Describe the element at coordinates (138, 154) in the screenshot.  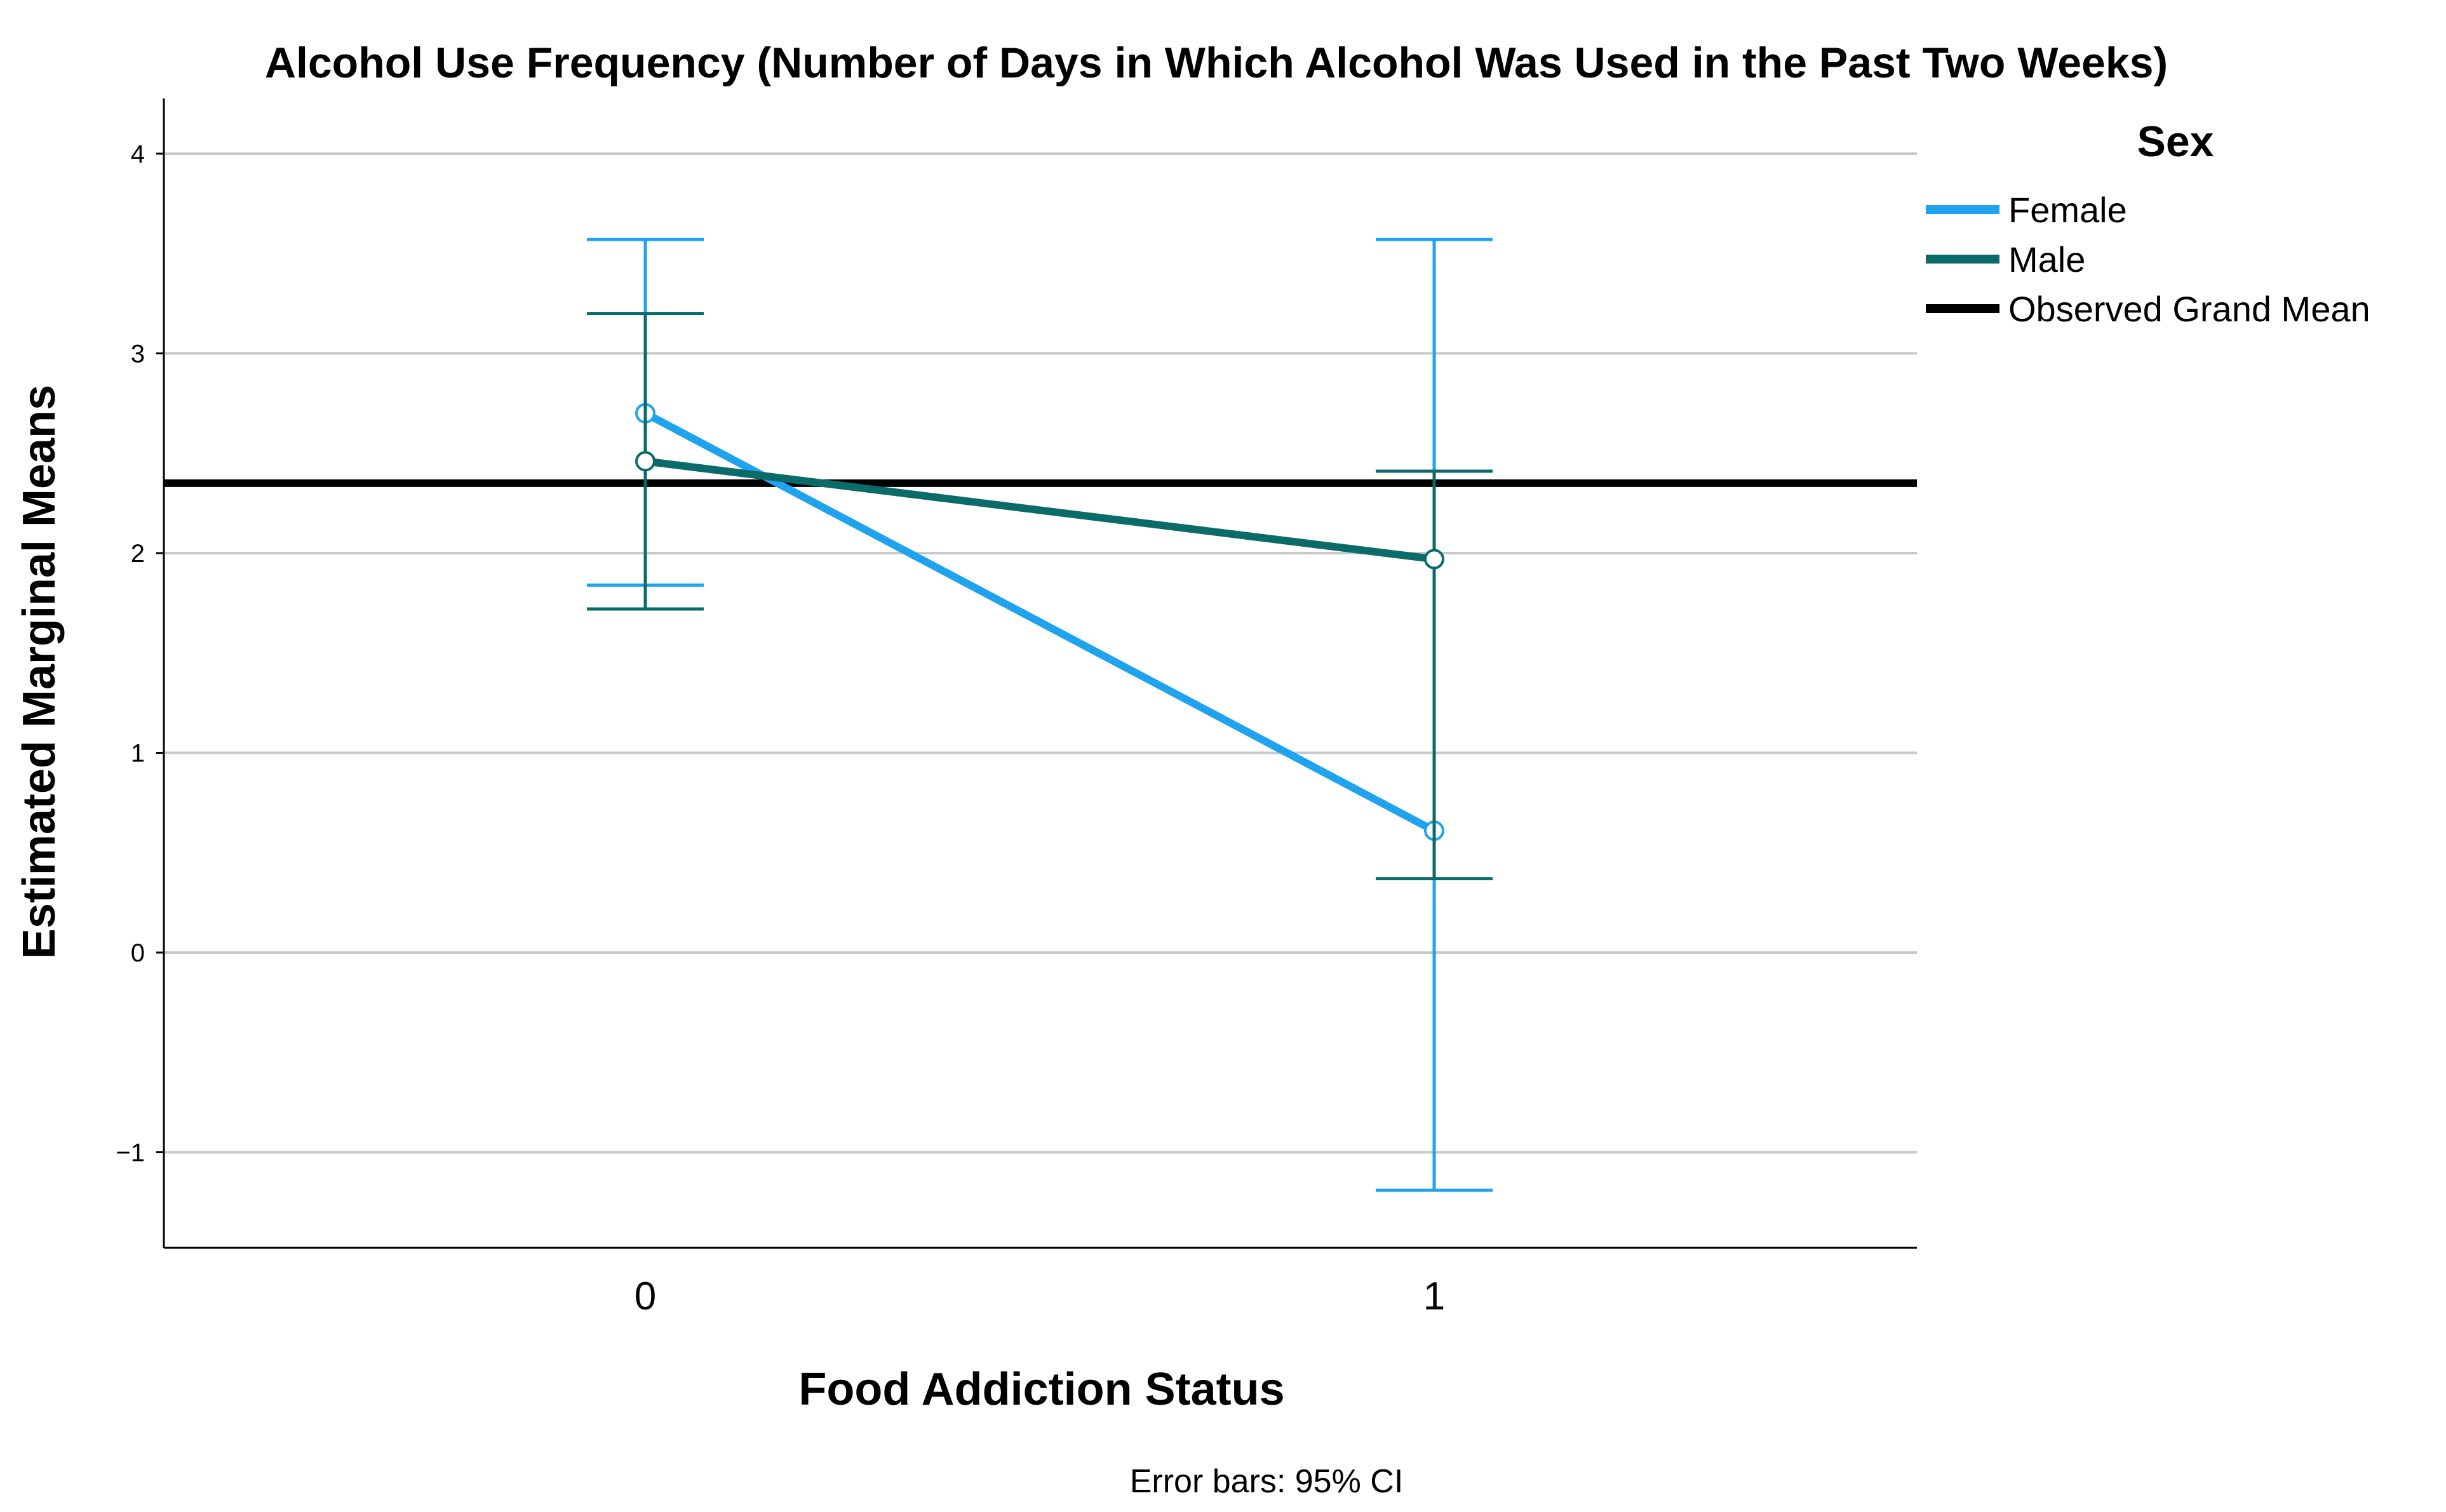
I see `y-tick-label: 4` at that location.